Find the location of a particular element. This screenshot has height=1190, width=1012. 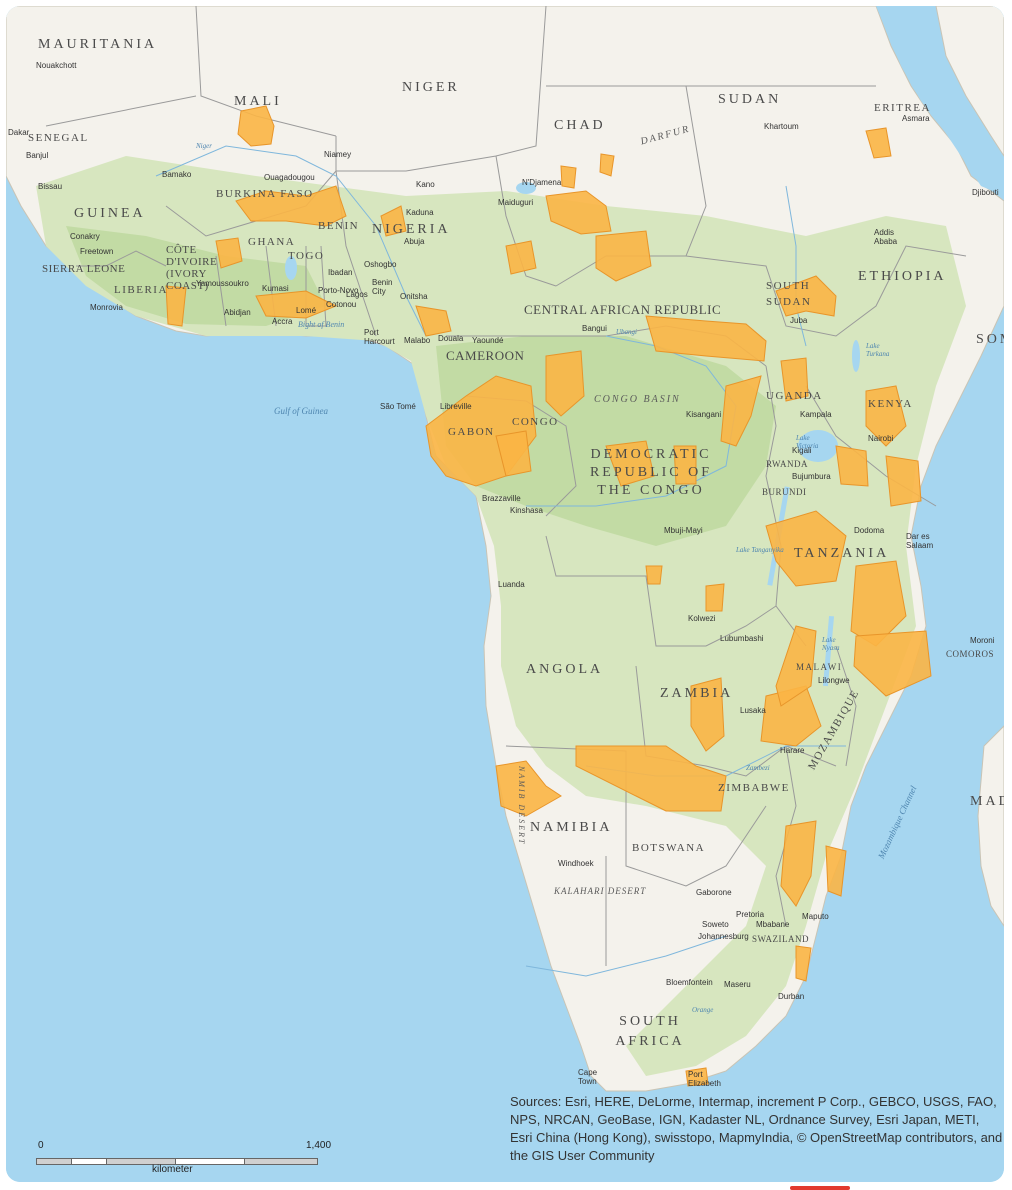

water-label-lake-victoria: Lake Victoria is located at coordinates (807, 442).